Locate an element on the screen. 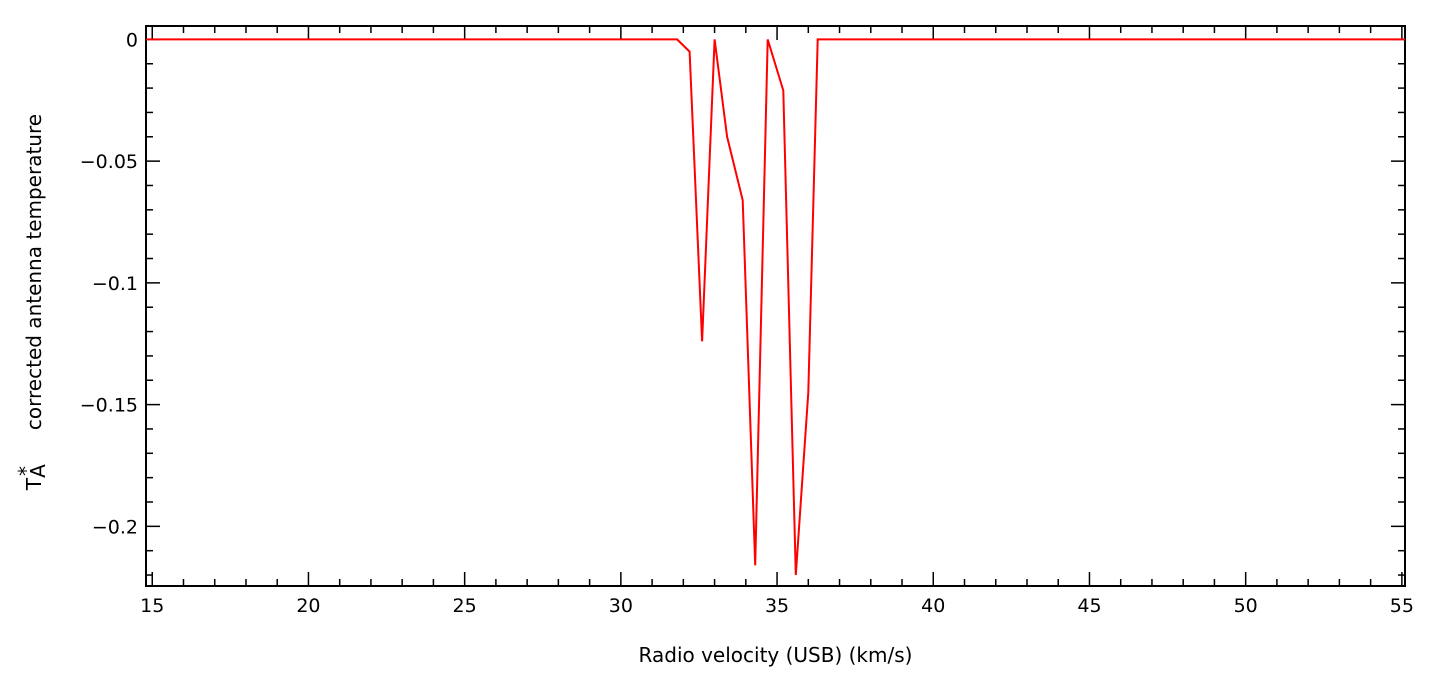 The image size is (1436, 684). x-tick-label: 30 is located at coordinates (621, 606).